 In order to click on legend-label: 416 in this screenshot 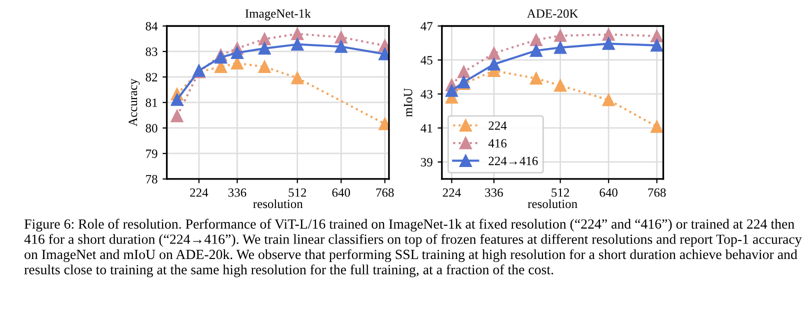, I will do `click(497, 143)`.